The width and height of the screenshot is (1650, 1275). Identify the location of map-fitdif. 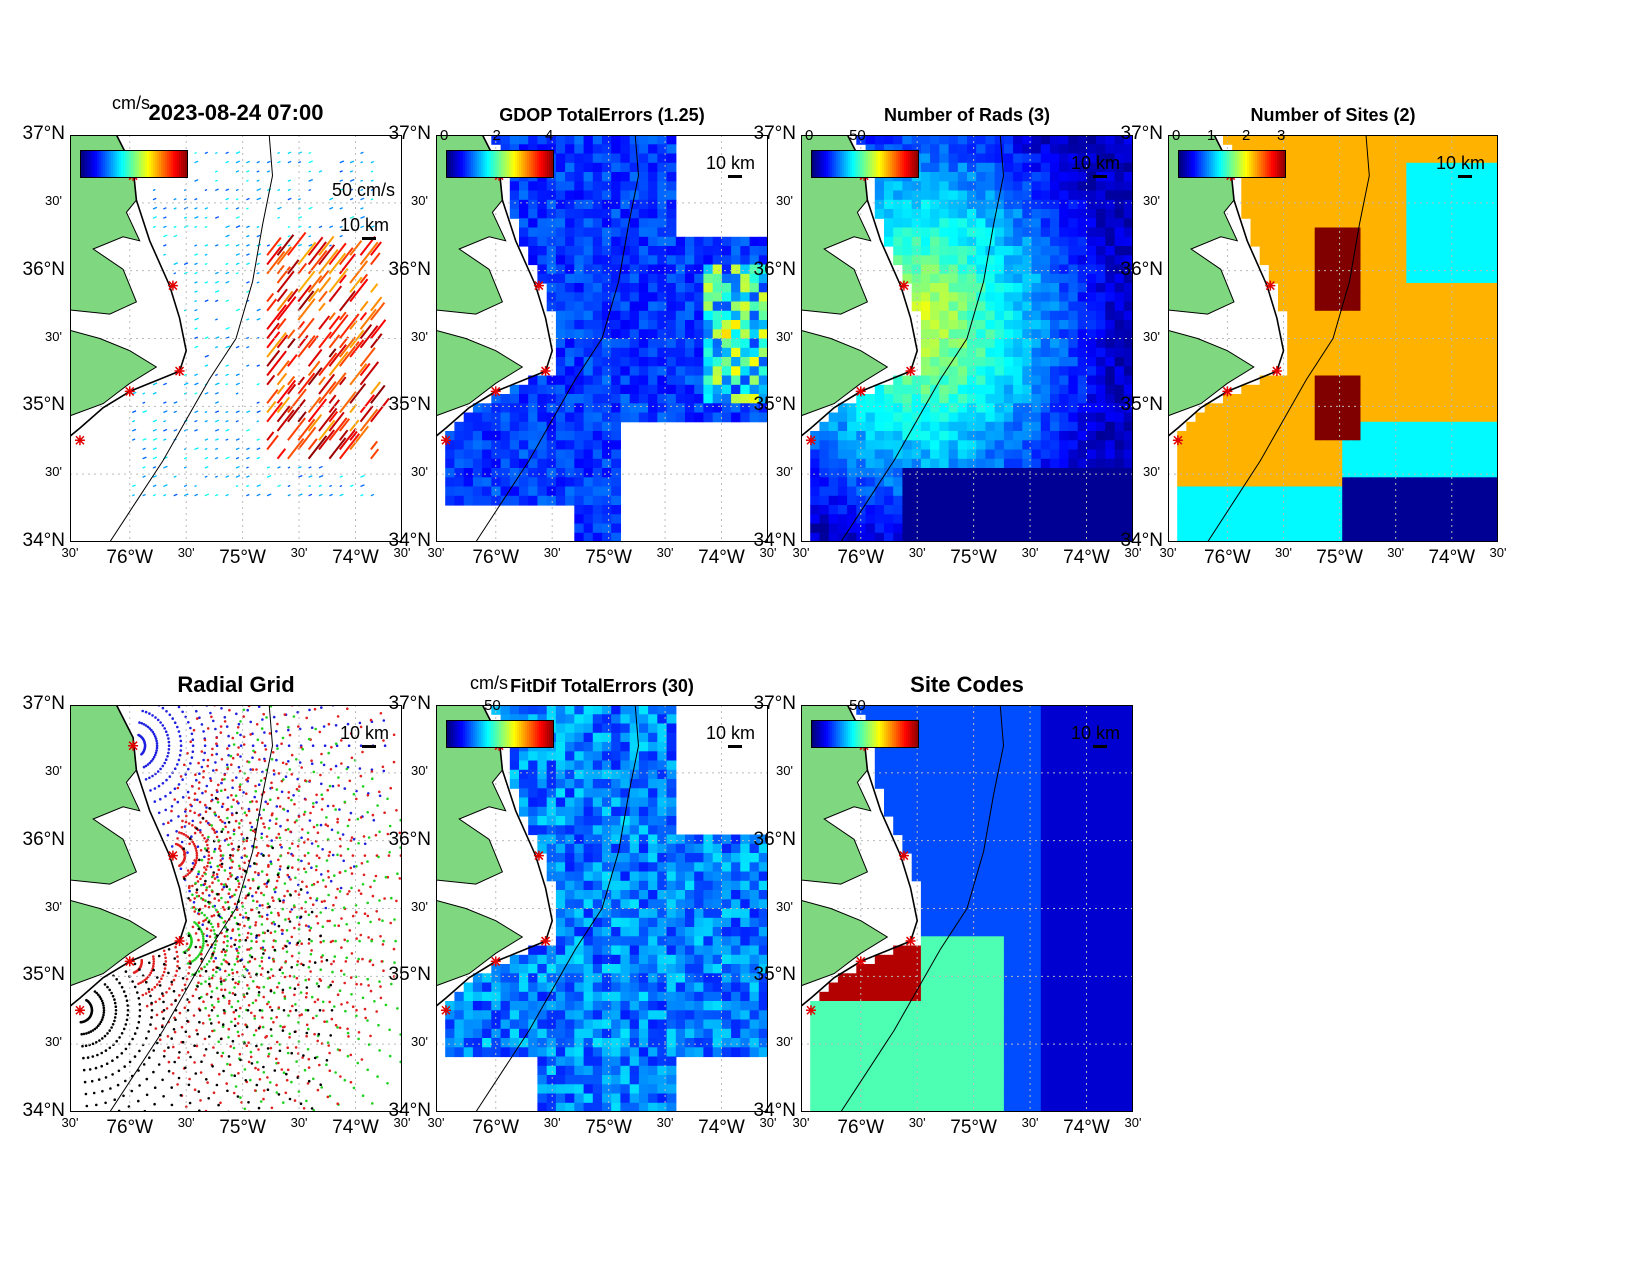
(602, 908).